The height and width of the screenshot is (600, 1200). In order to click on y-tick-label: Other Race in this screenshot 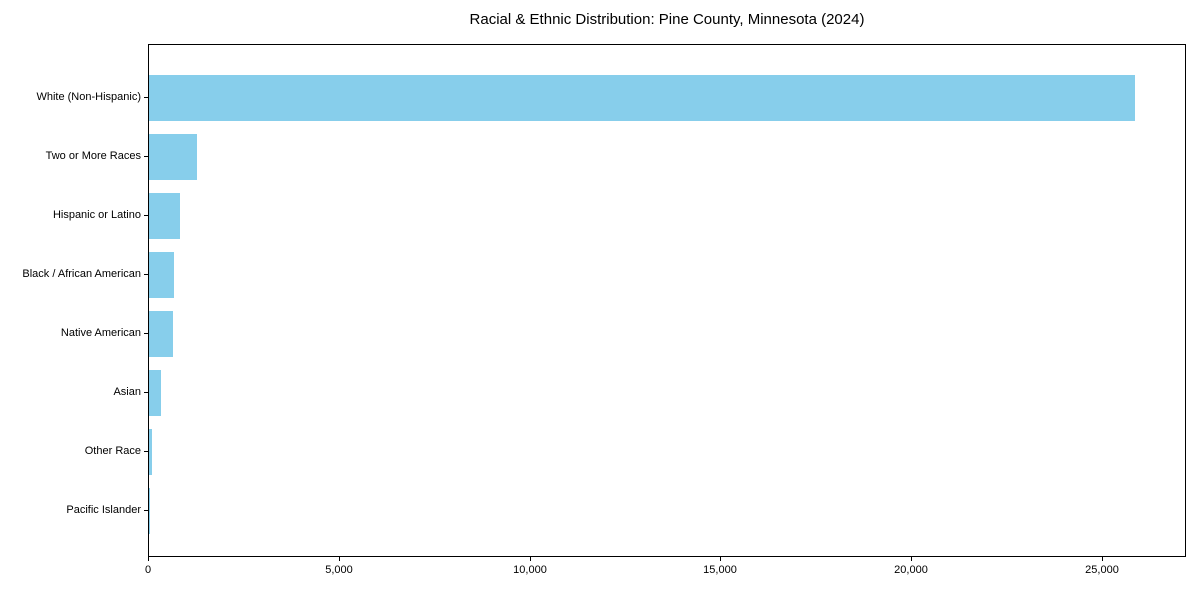, I will do `click(112, 451)`.